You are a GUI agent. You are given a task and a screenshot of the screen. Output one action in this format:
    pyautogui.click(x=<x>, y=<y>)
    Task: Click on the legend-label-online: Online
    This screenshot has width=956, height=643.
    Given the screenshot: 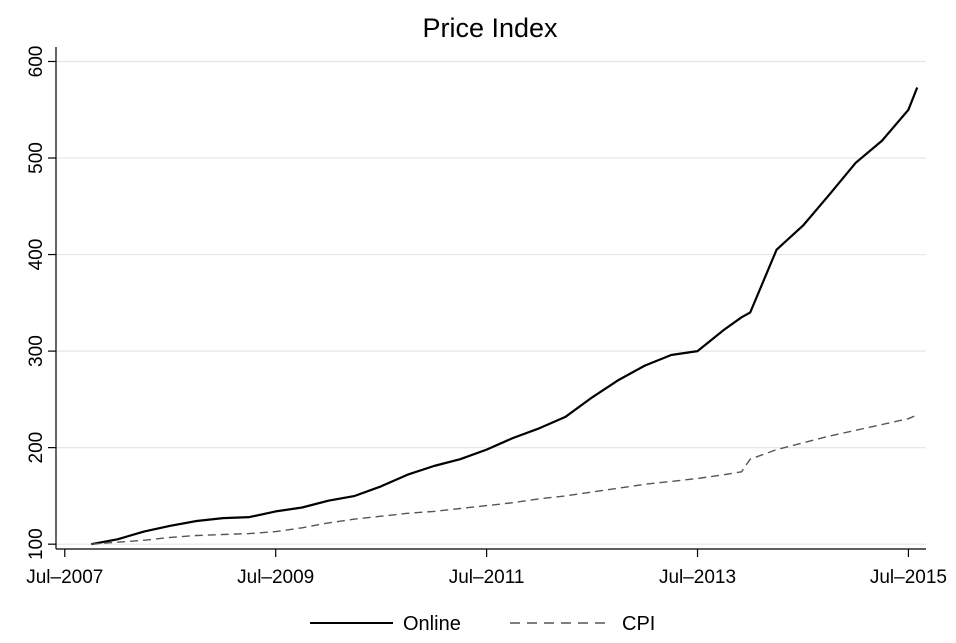 What is the action you would take?
    pyautogui.click(x=432, y=624)
    